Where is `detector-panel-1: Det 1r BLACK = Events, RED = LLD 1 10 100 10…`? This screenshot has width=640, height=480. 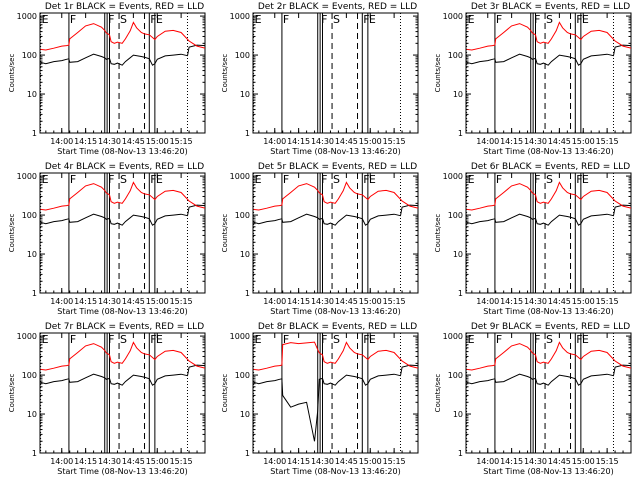 detector-panel-1: Det 1r BLACK = Events, RED = LLD 1 10 100 10… is located at coordinates (107, 79).